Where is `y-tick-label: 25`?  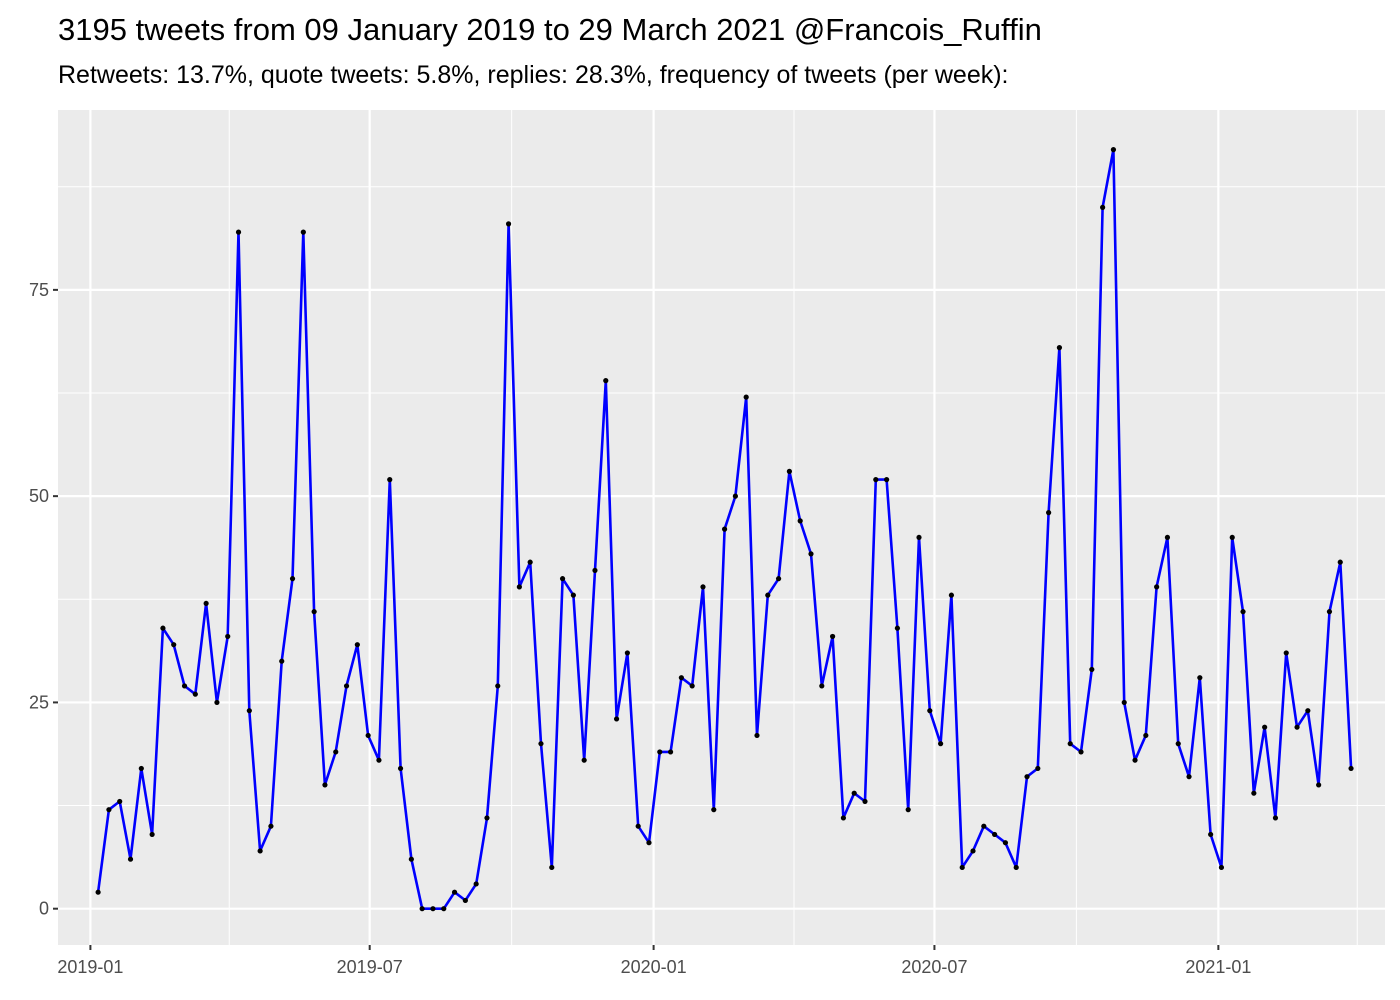
y-tick-label: 25 is located at coordinates (39, 702).